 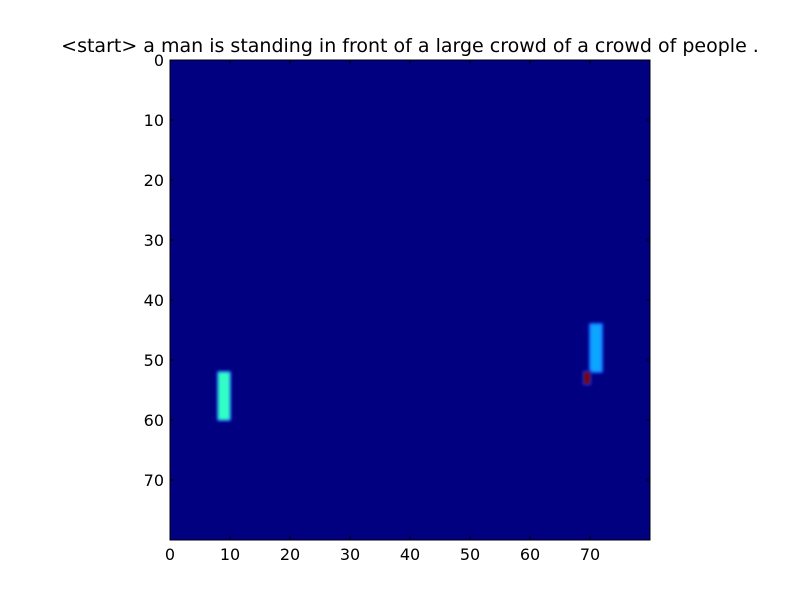 What do you see at coordinates (590, 554) in the screenshot?
I see `x-tick-label: 70` at bounding box center [590, 554].